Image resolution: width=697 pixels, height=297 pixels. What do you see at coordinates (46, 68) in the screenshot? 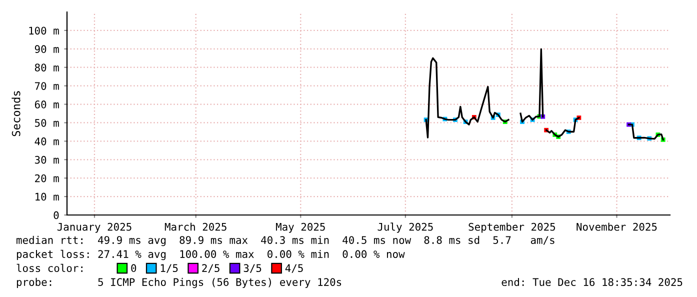
I see `y-tick-label: 80 m` at bounding box center [46, 68].